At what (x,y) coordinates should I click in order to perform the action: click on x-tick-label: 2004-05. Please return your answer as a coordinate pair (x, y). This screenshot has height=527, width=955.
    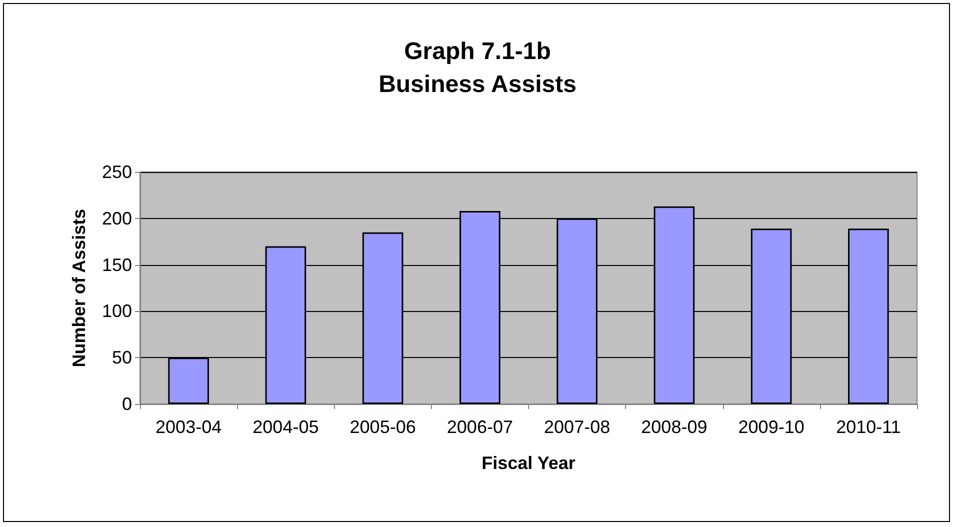
    Looking at the image, I should click on (285, 427).